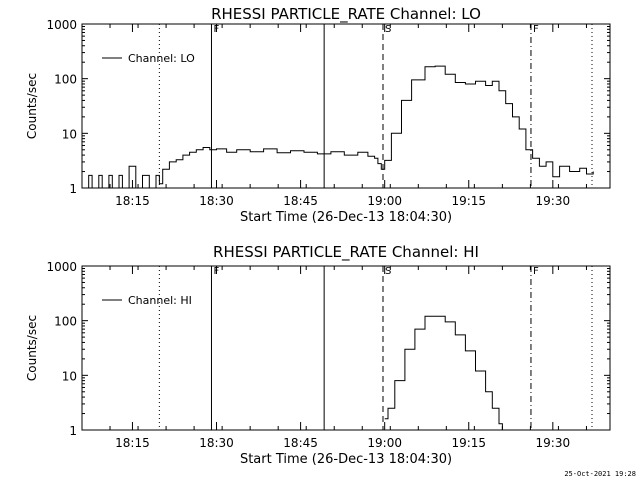 The width and height of the screenshot is (640, 480). What do you see at coordinates (346, 252) in the screenshot?
I see `chart-title: RHESSI PARTICLE_RATE Channel: HI` at bounding box center [346, 252].